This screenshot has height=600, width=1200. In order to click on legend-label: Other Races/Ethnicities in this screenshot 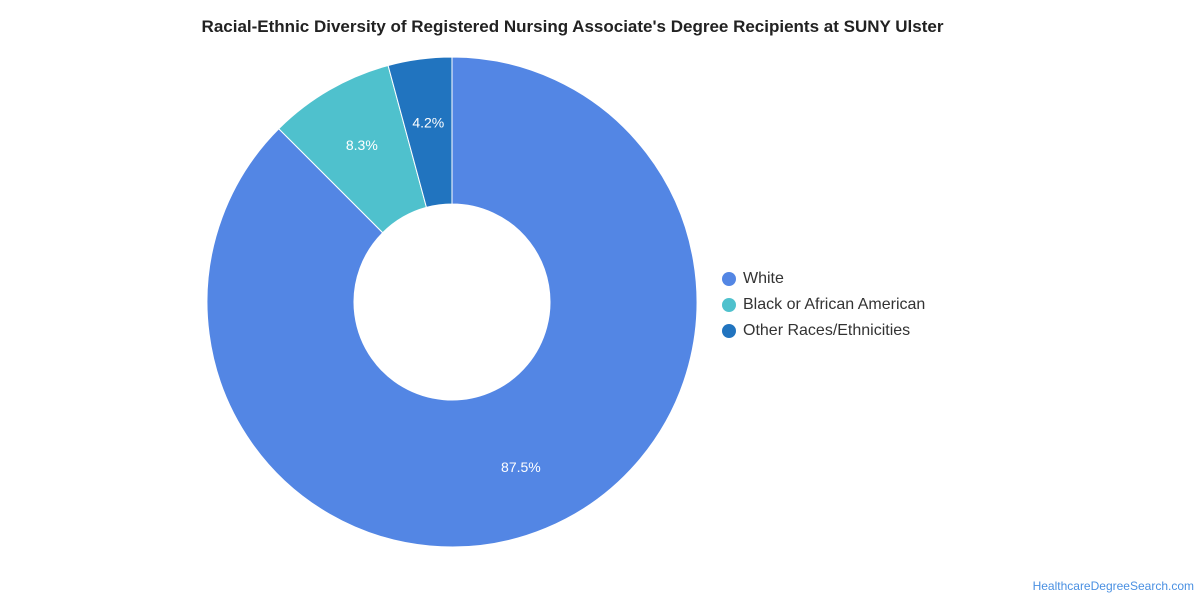, I will do `click(826, 331)`.